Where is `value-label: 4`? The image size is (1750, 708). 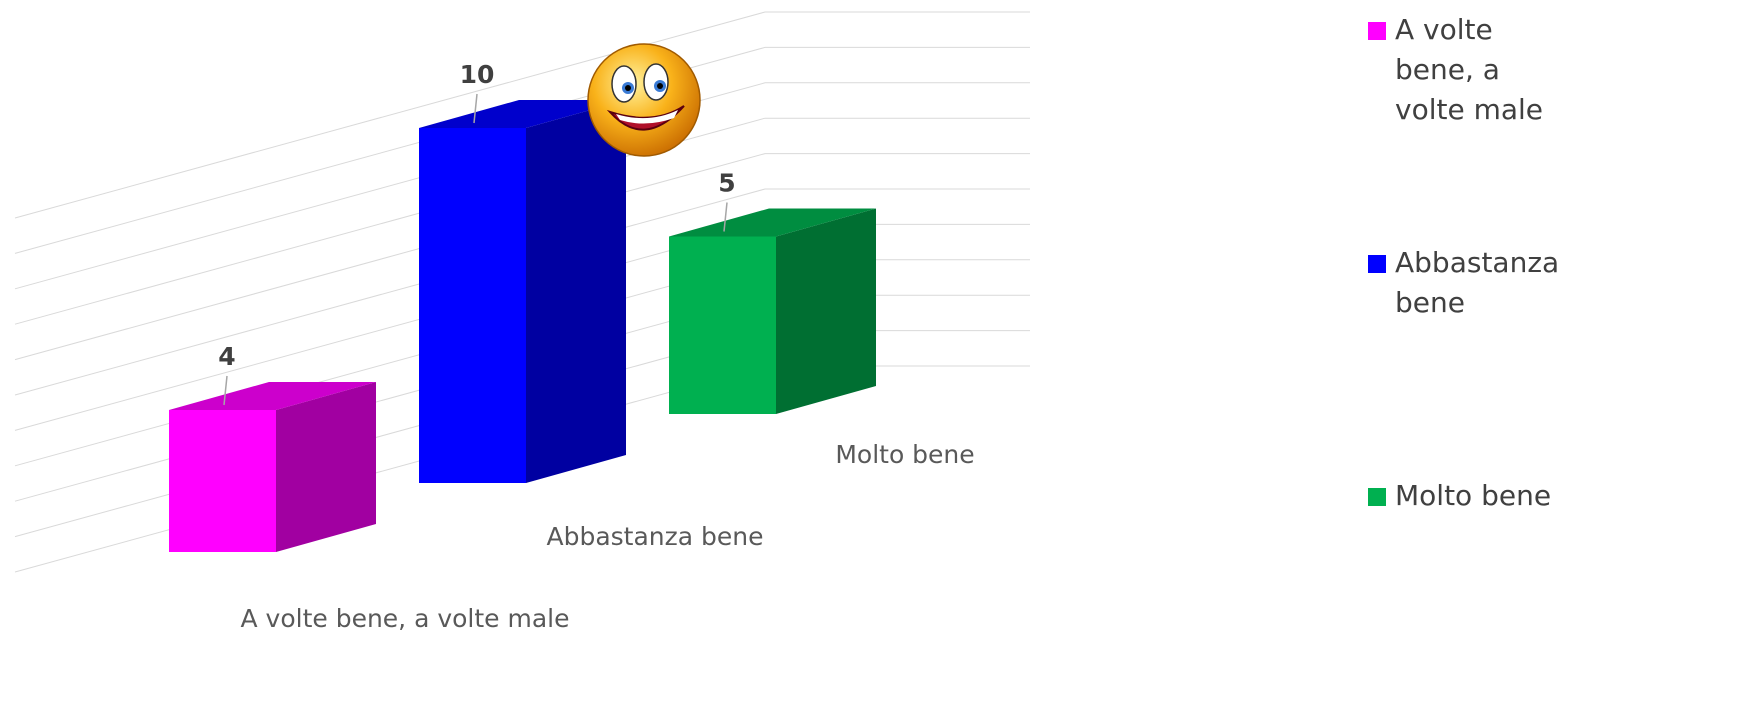 value-label: 4 is located at coordinates (226, 356).